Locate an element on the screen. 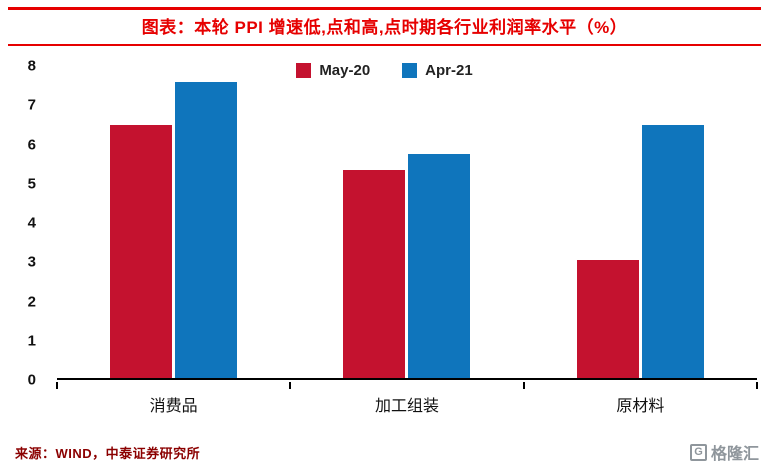 The width and height of the screenshot is (769, 469). y-tick-label: 0 is located at coordinates (31, 380).